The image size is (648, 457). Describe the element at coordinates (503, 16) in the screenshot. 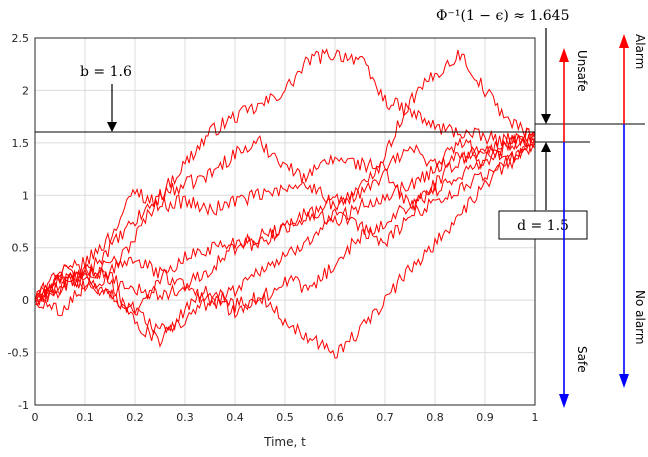

I see `phi-label: Φ⁻¹(1 − ϵ) ≈ 1.645` at that location.